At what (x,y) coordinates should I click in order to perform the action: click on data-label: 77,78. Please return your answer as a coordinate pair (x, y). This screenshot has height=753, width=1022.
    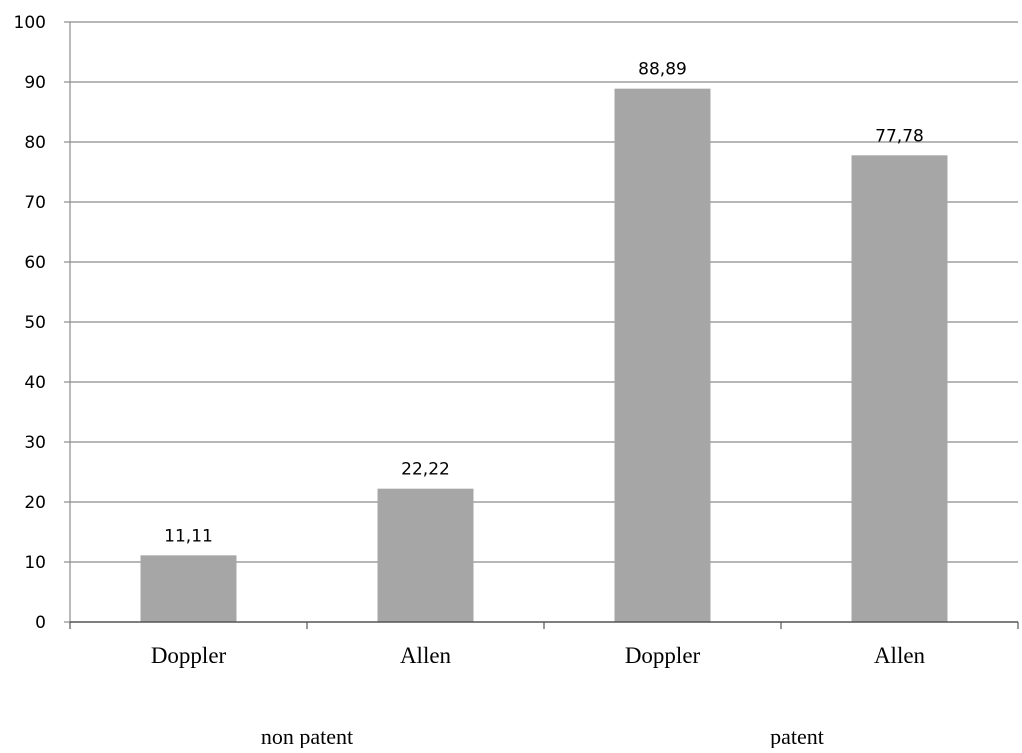
    Looking at the image, I should click on (899, 136).